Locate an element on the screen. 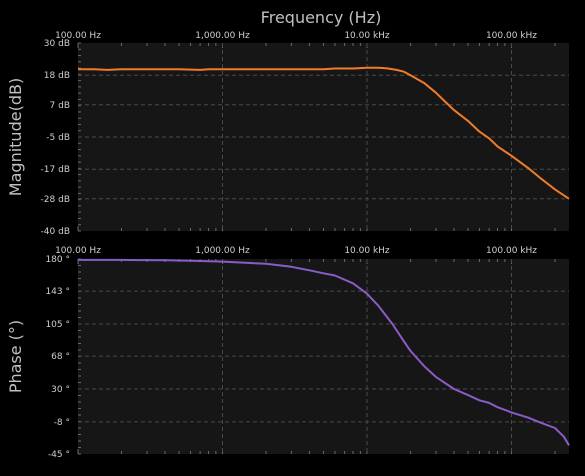 The width and height of the screenshot is (585, 476). magnitude-y-tick-label: -17 dB is located at coordinates (55, 170).